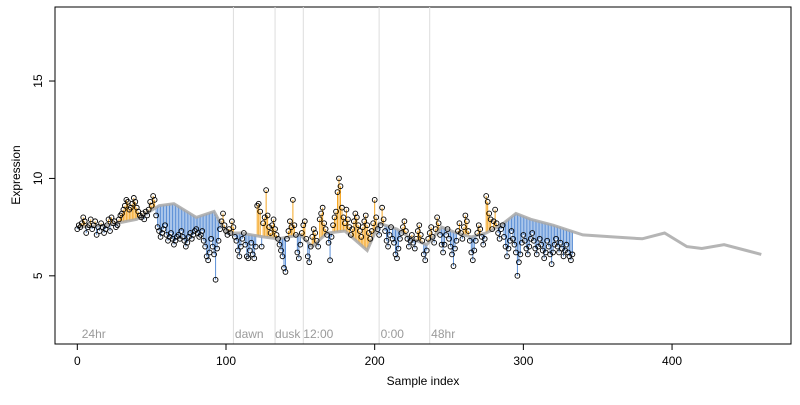 This screenshot has height=405, width=800. What do you see at coordinates (375, 361) in the screenshot?
I see `x-tick-label: 200` at bounding box center [375, 361].